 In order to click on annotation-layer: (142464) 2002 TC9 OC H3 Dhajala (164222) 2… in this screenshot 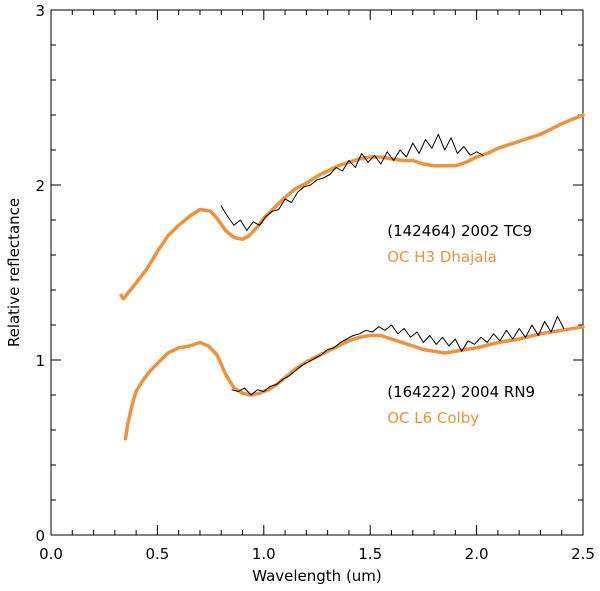, I will do `click(461, 324)`.